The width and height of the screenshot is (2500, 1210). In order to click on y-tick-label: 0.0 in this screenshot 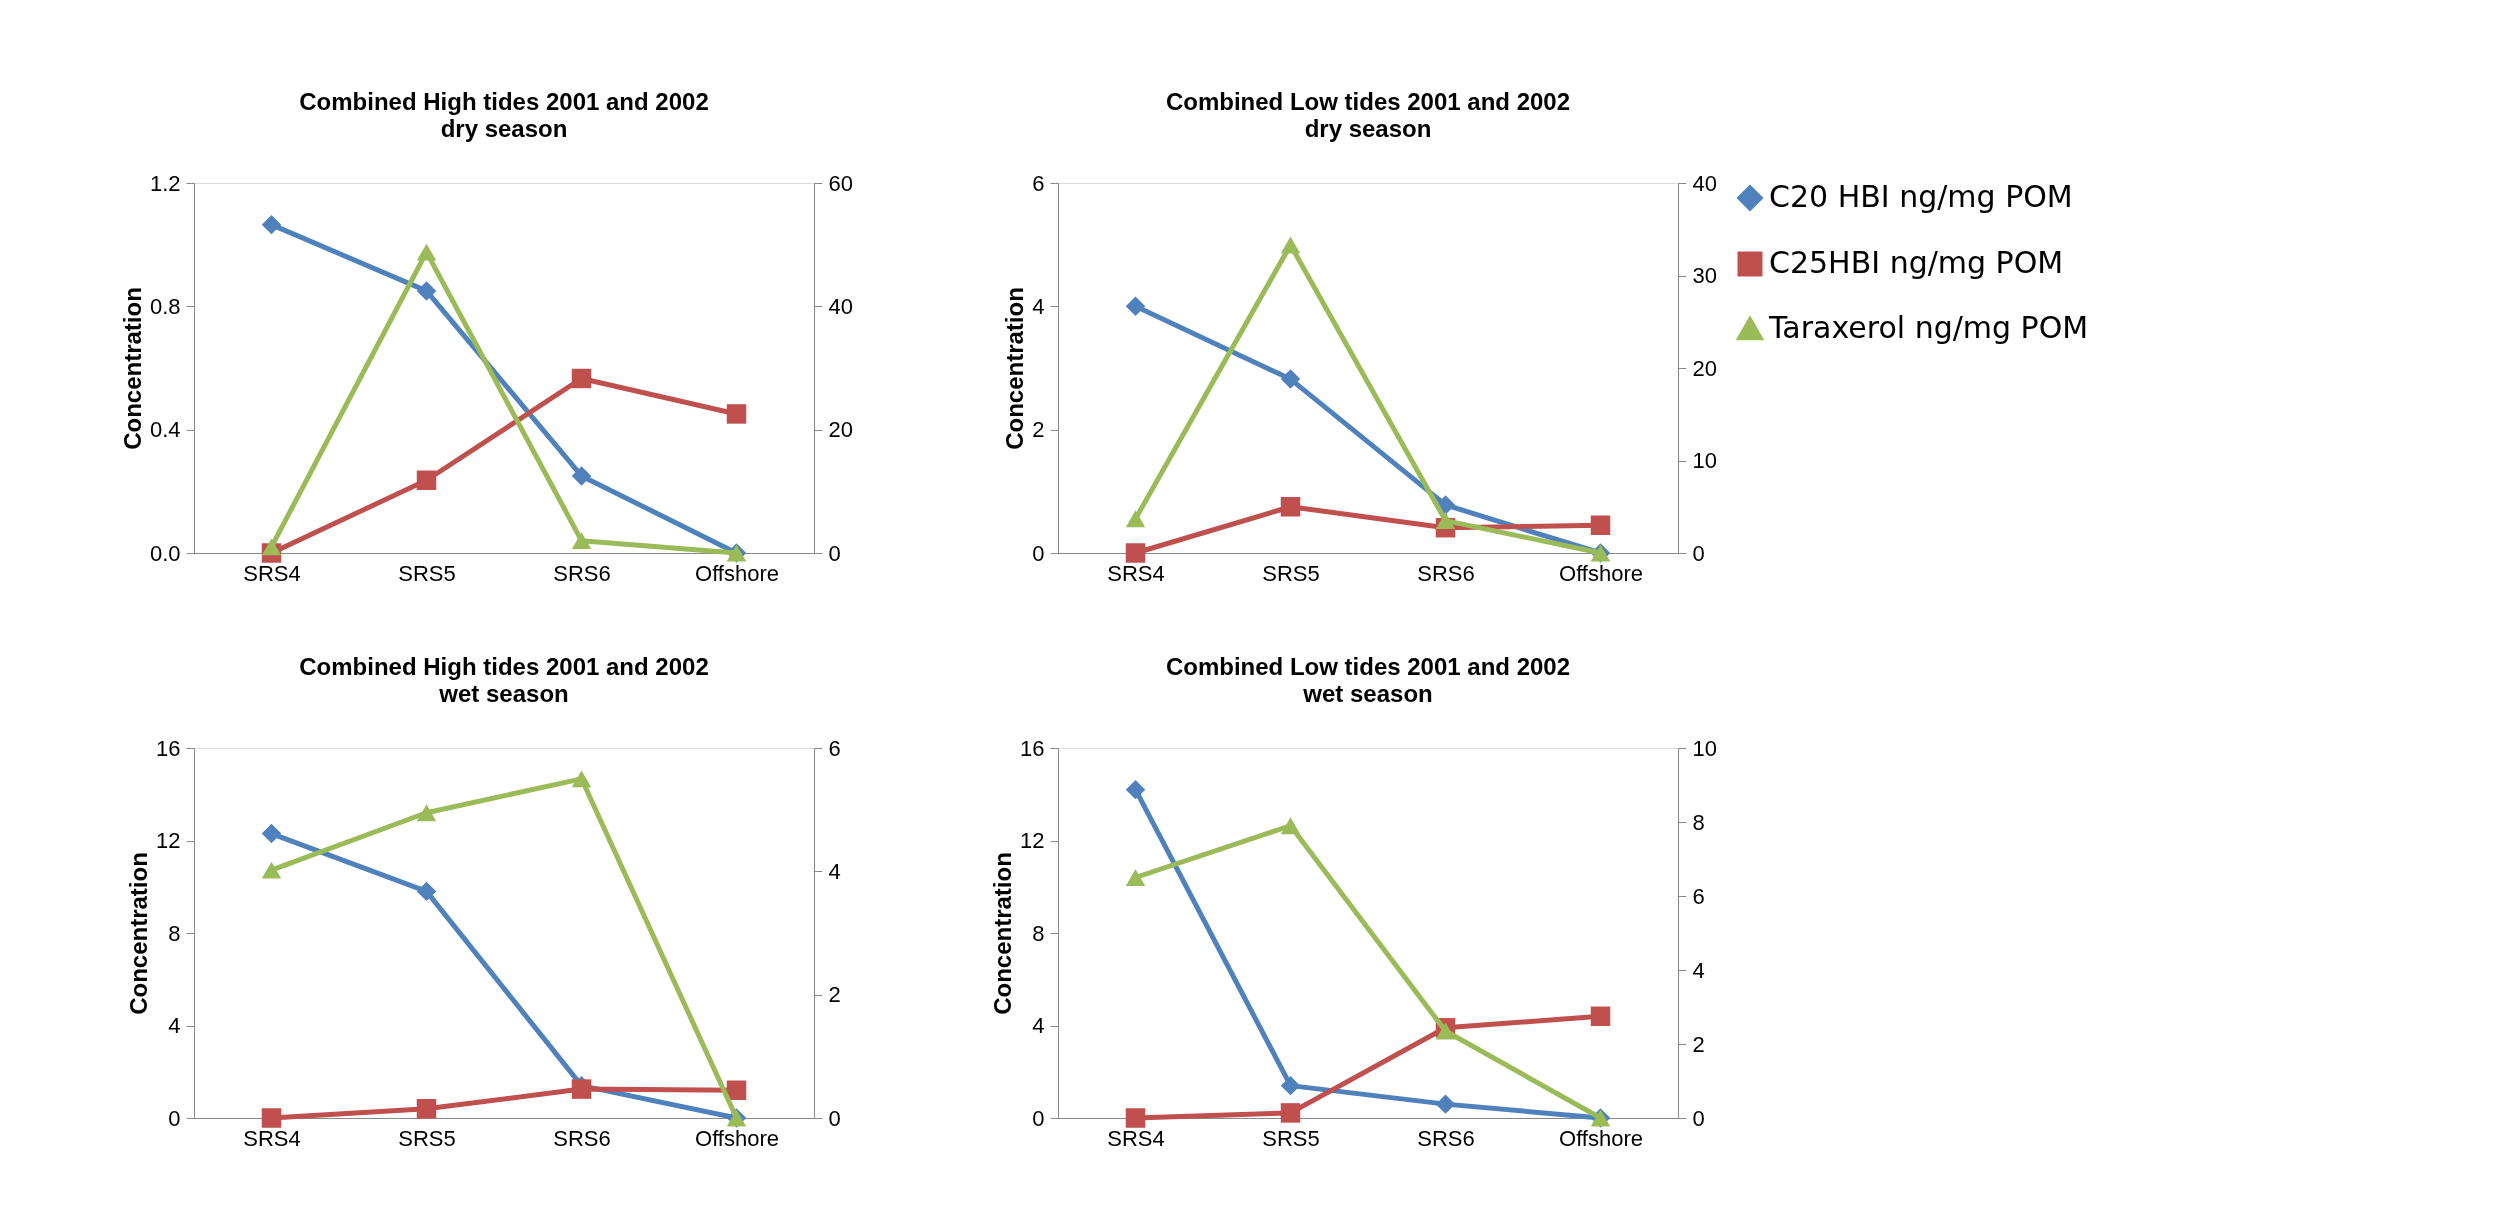, I will do `click(165, 553)`.